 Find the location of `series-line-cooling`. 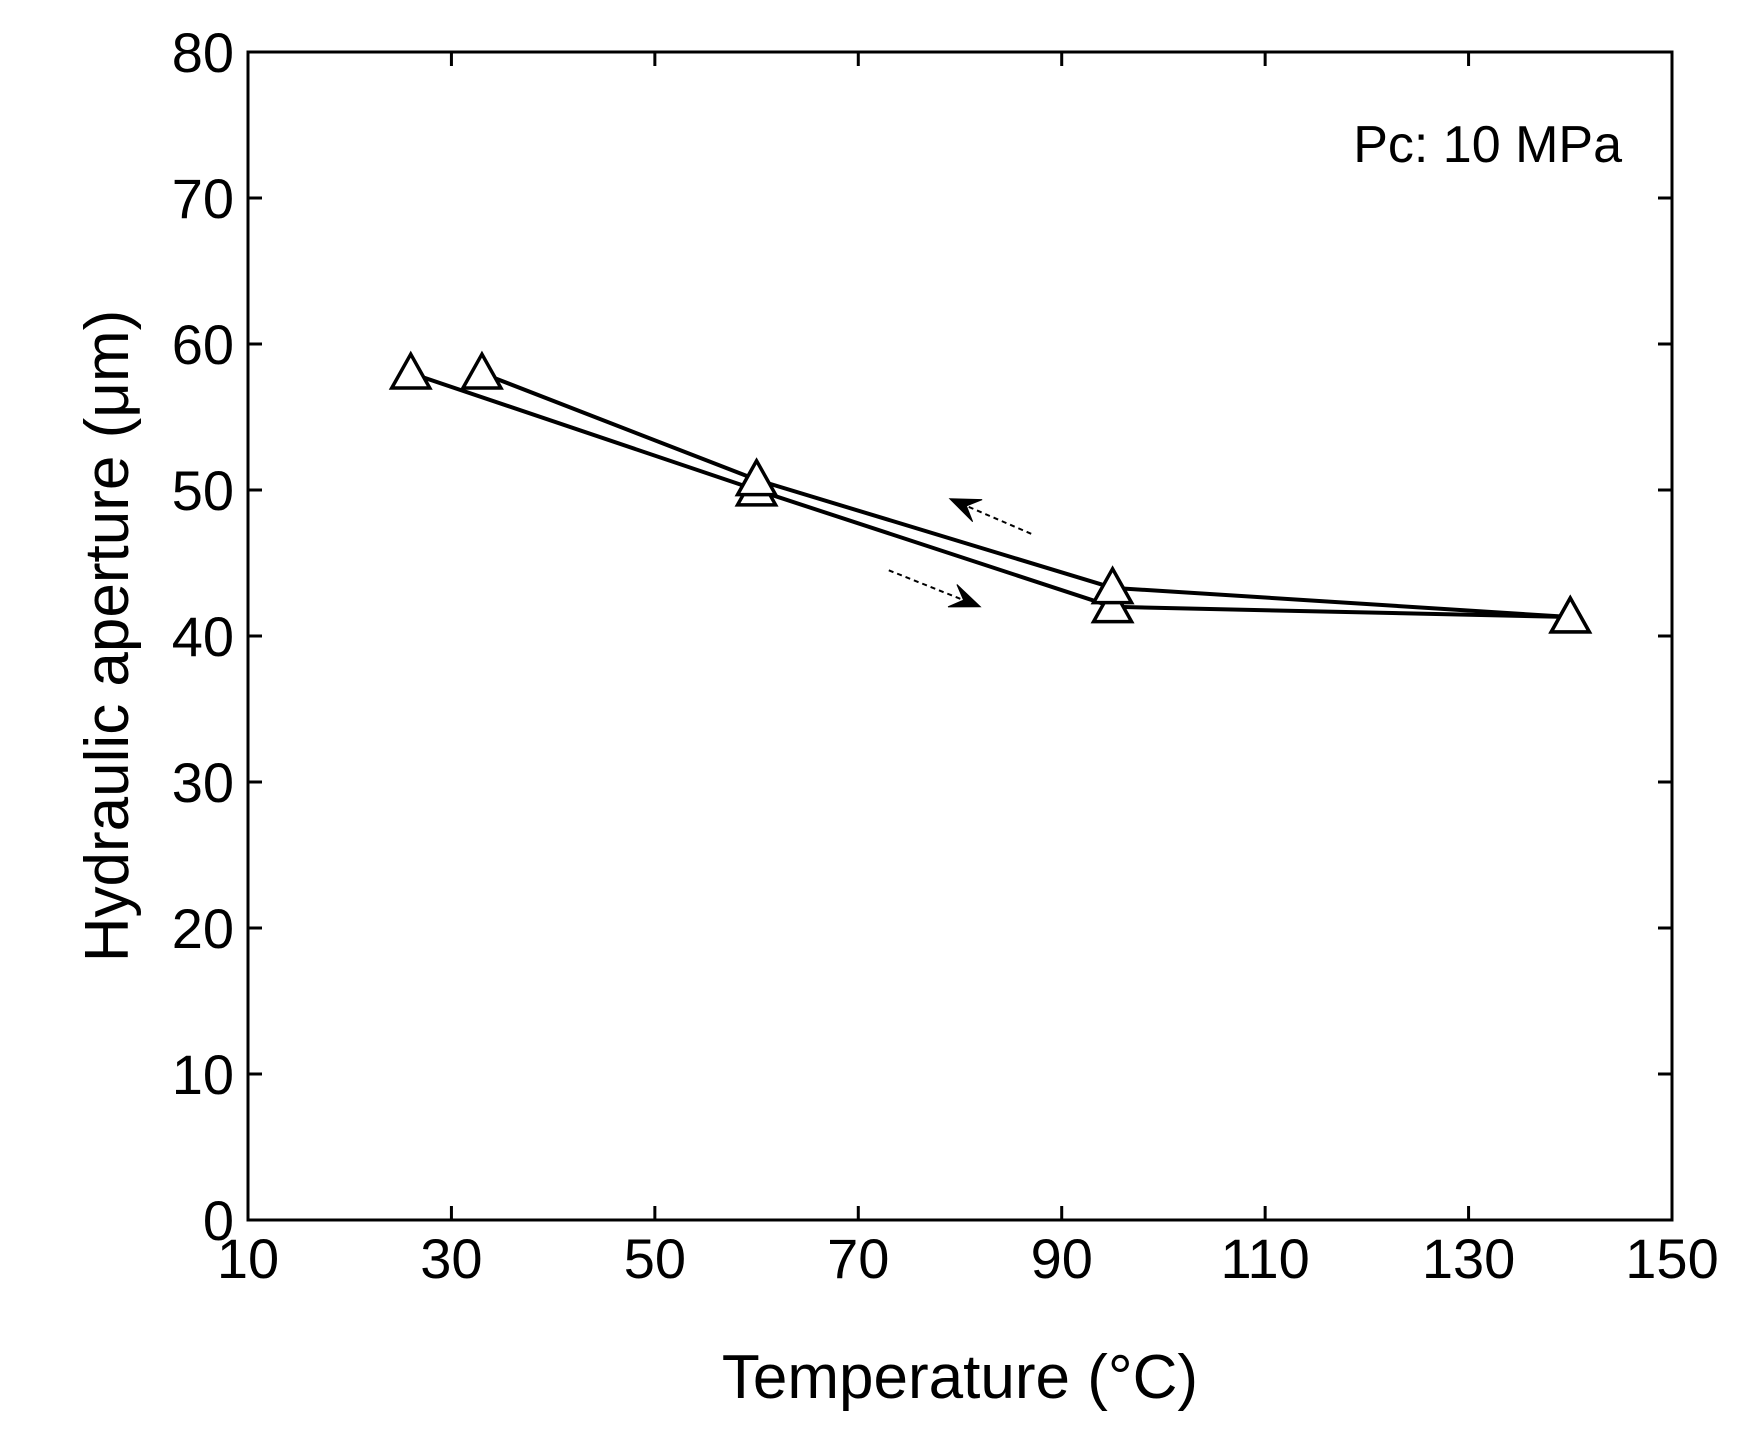

series-line-cooling is located at coordinates (1026, 495).